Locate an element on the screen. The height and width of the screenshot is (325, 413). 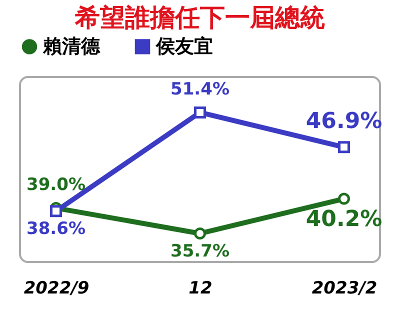
legend-label: 侯友宜 is located at coordinates (184, 47).